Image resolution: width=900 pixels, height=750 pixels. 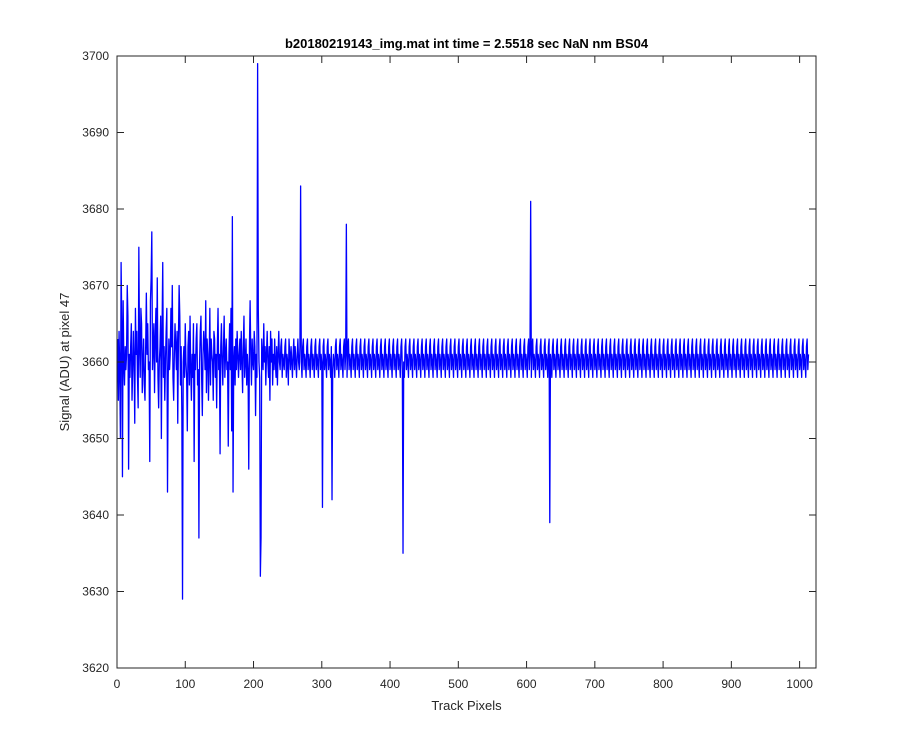 I want to click on x-tick-label: 700, so click(x=595, y=684).